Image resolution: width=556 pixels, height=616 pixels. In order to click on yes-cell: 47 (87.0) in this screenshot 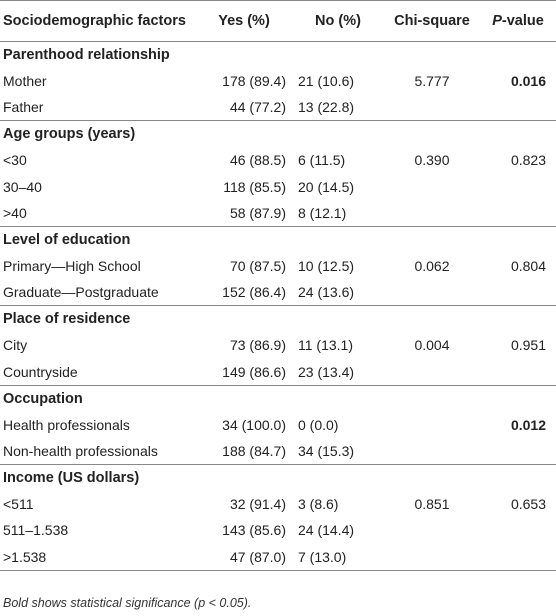, I will do `click(244, 557)`.